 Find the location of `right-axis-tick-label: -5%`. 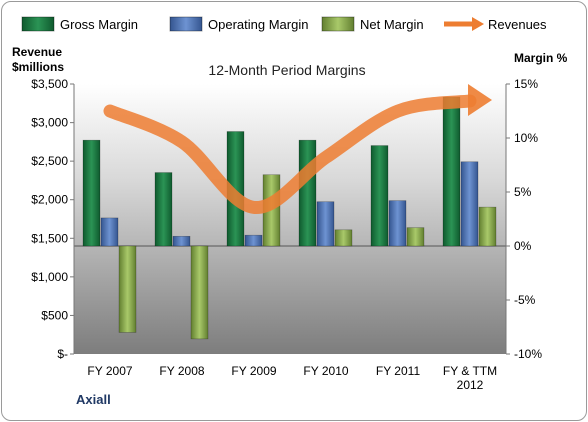

right-axis-tick-label: -5% is located at coordinates (525, 300).